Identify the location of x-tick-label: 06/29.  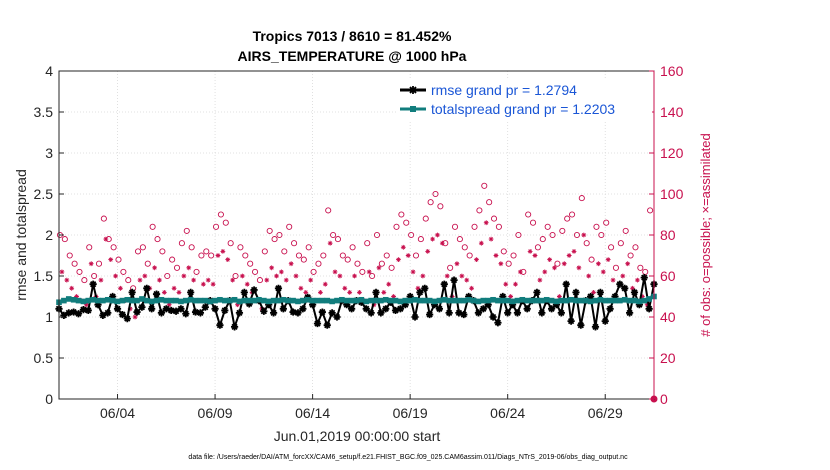
(605, 413).